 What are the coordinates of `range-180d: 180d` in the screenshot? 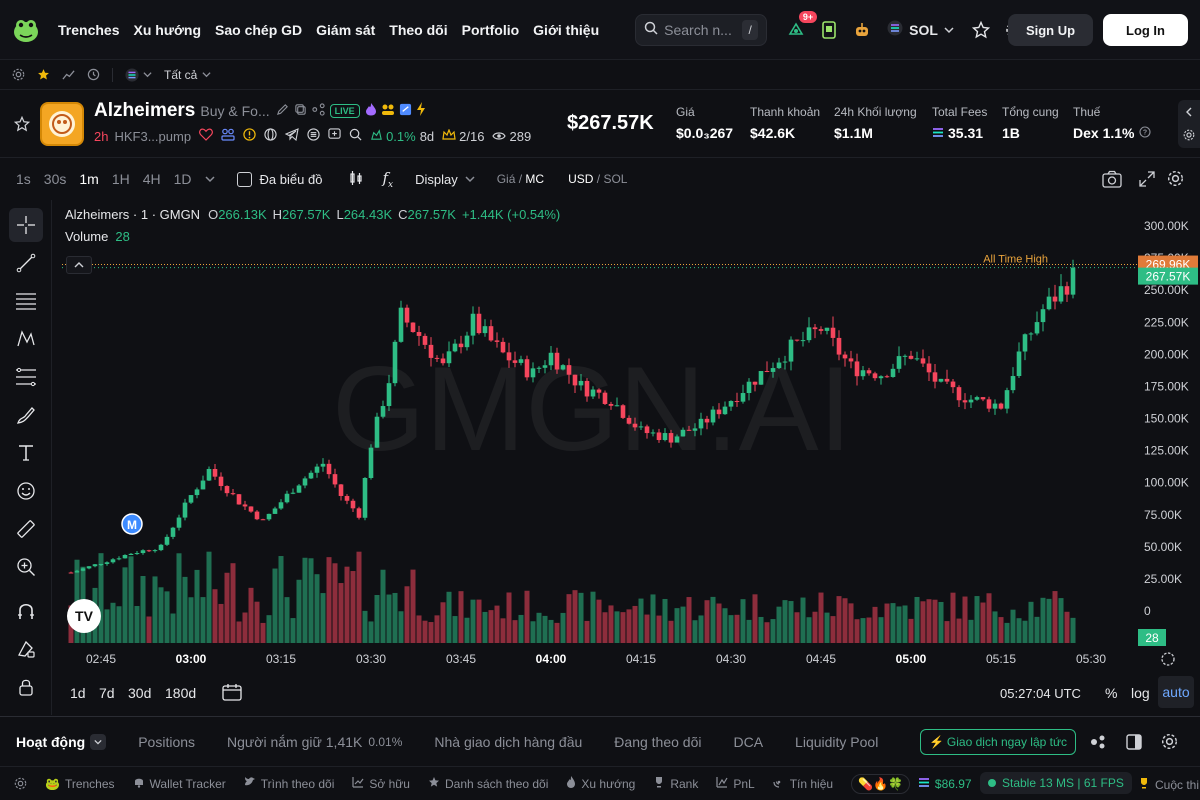 It's located at (181, 693).